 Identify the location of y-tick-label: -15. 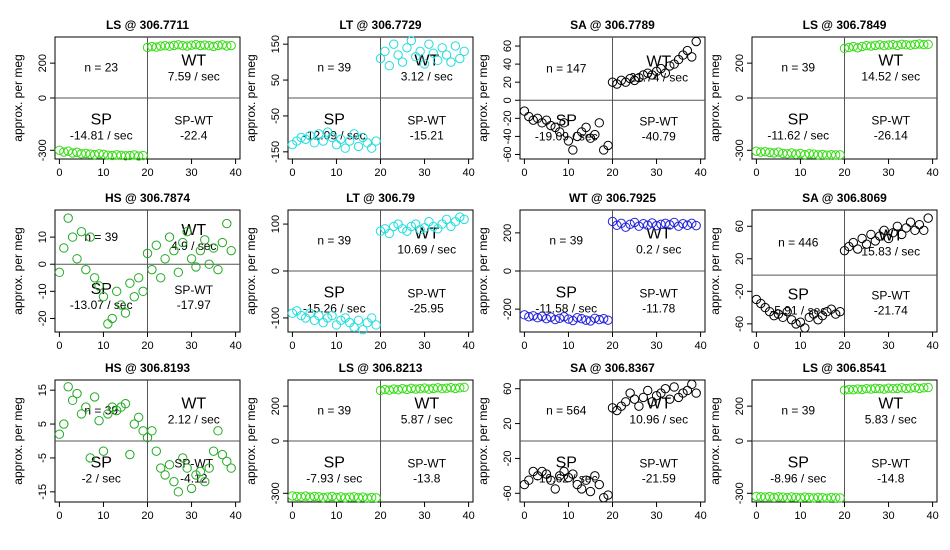
(43, 492).